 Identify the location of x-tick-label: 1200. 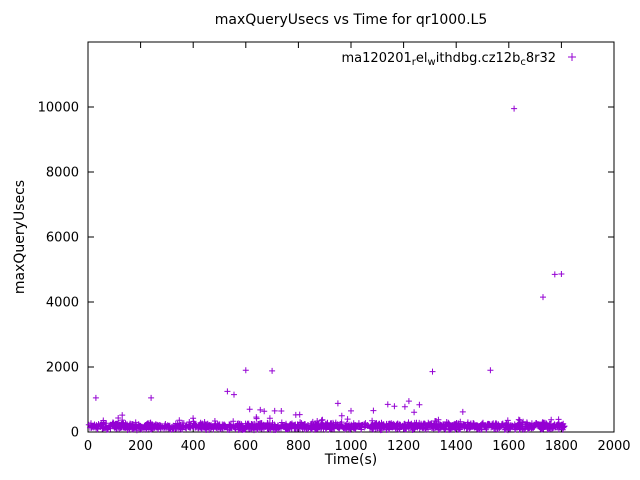
(403, 446).